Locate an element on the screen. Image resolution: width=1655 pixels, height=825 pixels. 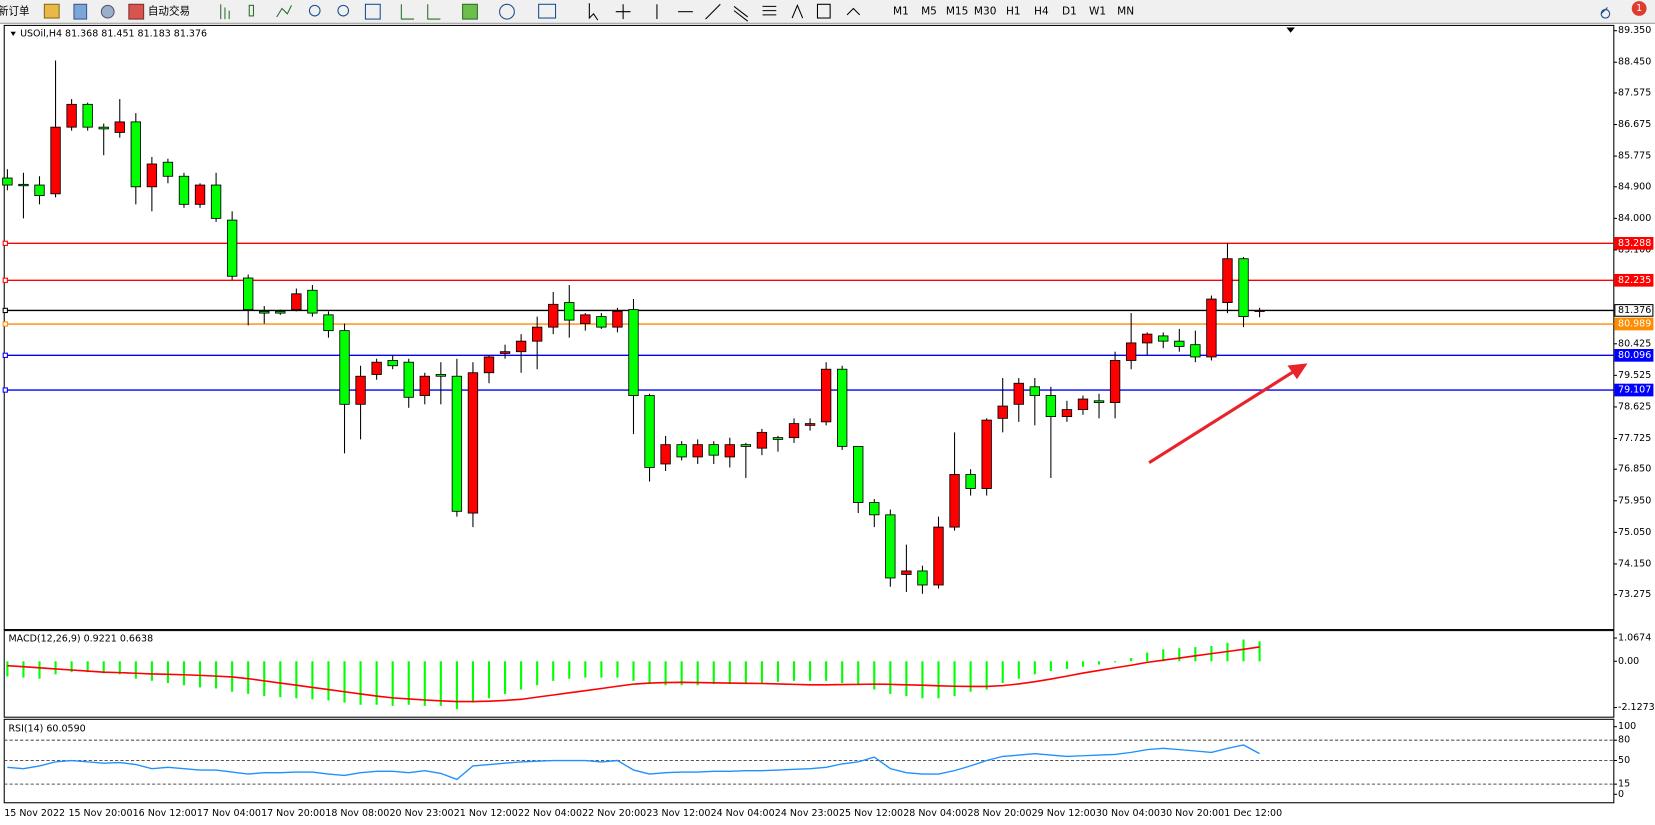
timeframe-button: D1 is located at coordinates (1069, 12).